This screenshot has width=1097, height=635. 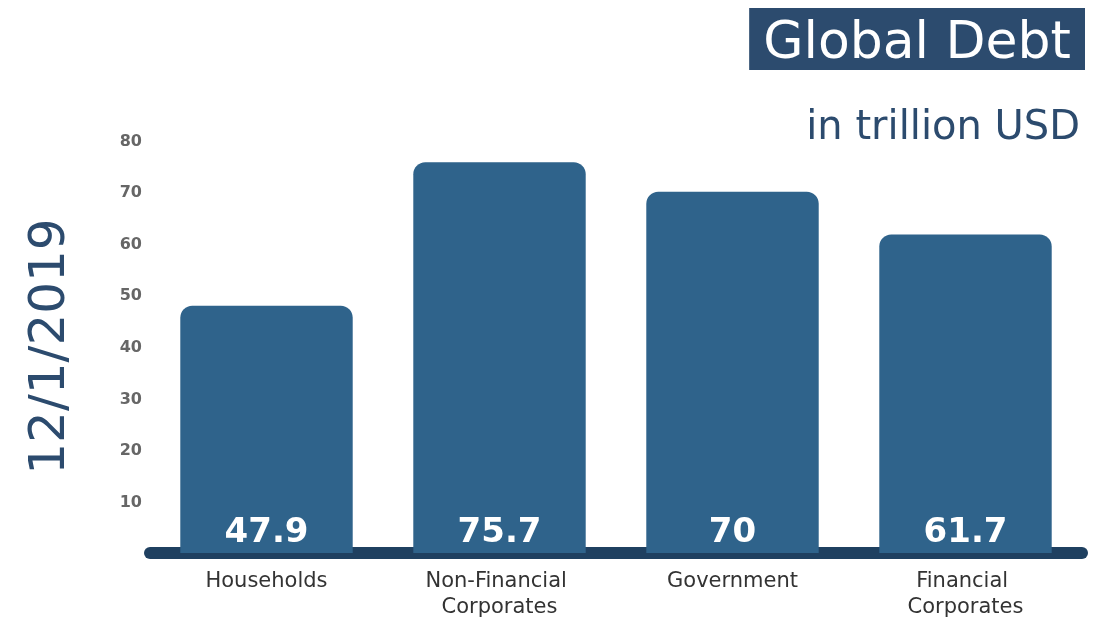 I want to click on y-tick-label: 20, so click(x=130, y=450).